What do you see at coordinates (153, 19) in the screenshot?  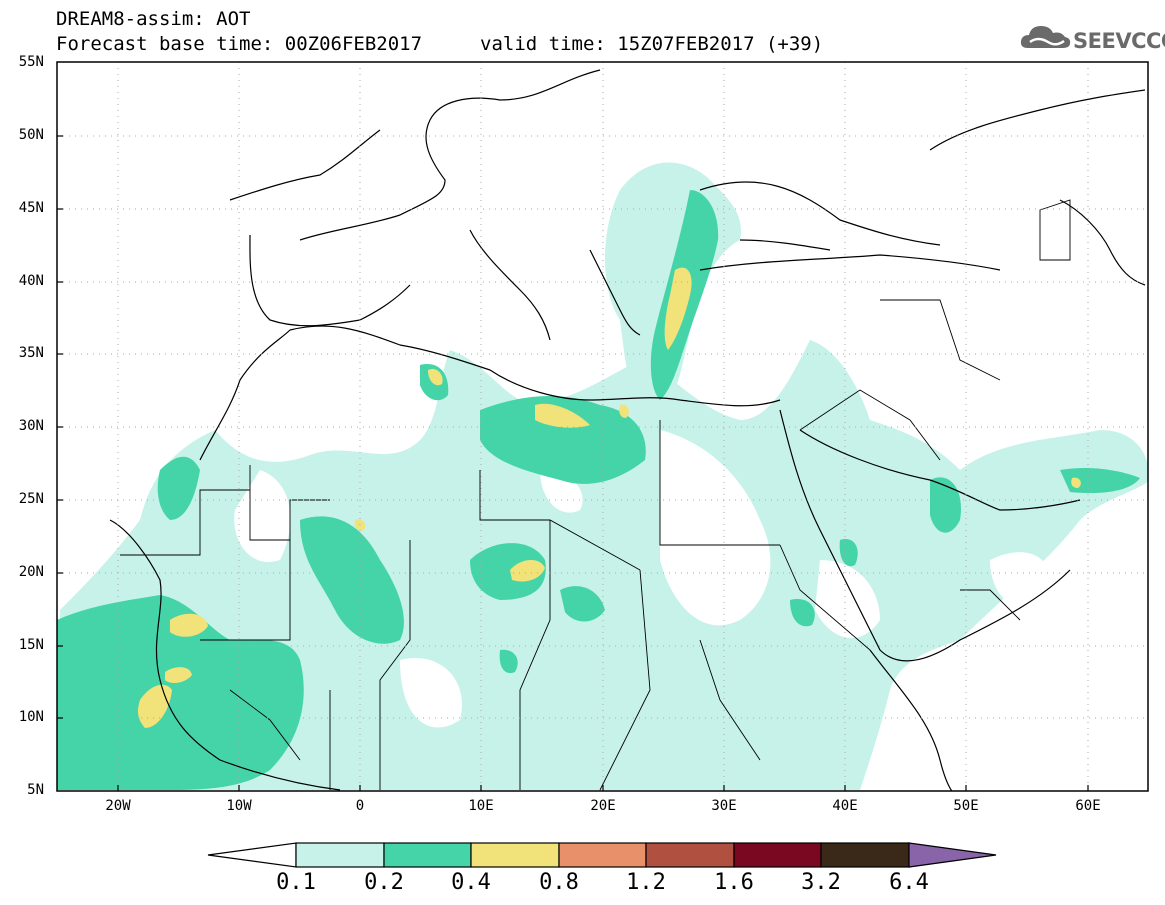 I see `map-title: DREAM8-assim: AOT` at bounding box center [153, 19].